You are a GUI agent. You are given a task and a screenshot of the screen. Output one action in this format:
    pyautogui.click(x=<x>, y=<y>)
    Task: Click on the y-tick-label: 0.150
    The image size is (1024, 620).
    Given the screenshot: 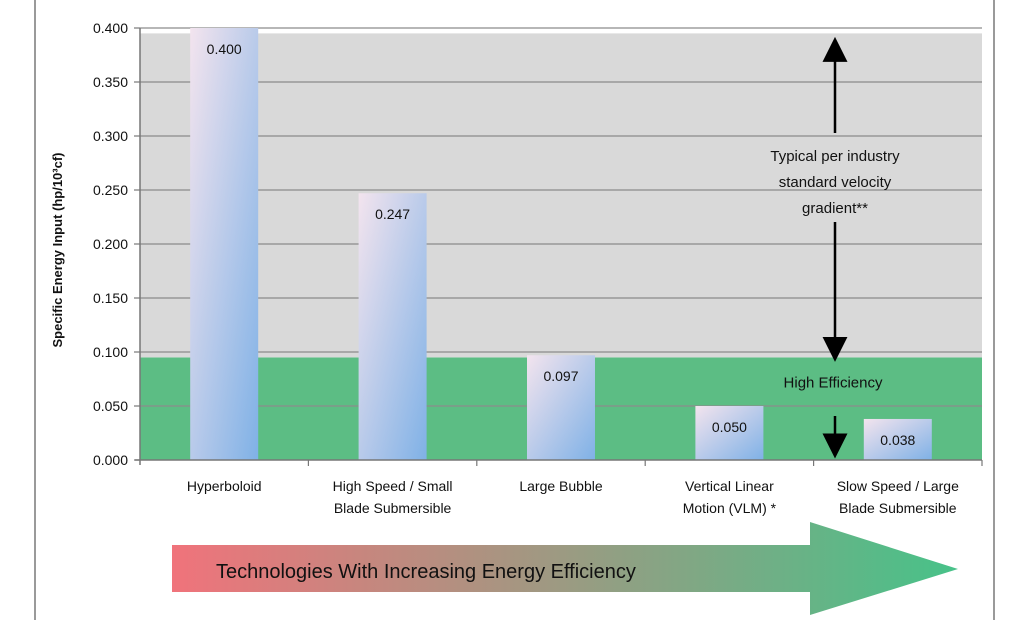 What is the action you would take?
    pyautogui.click(x=110, y=298)
    